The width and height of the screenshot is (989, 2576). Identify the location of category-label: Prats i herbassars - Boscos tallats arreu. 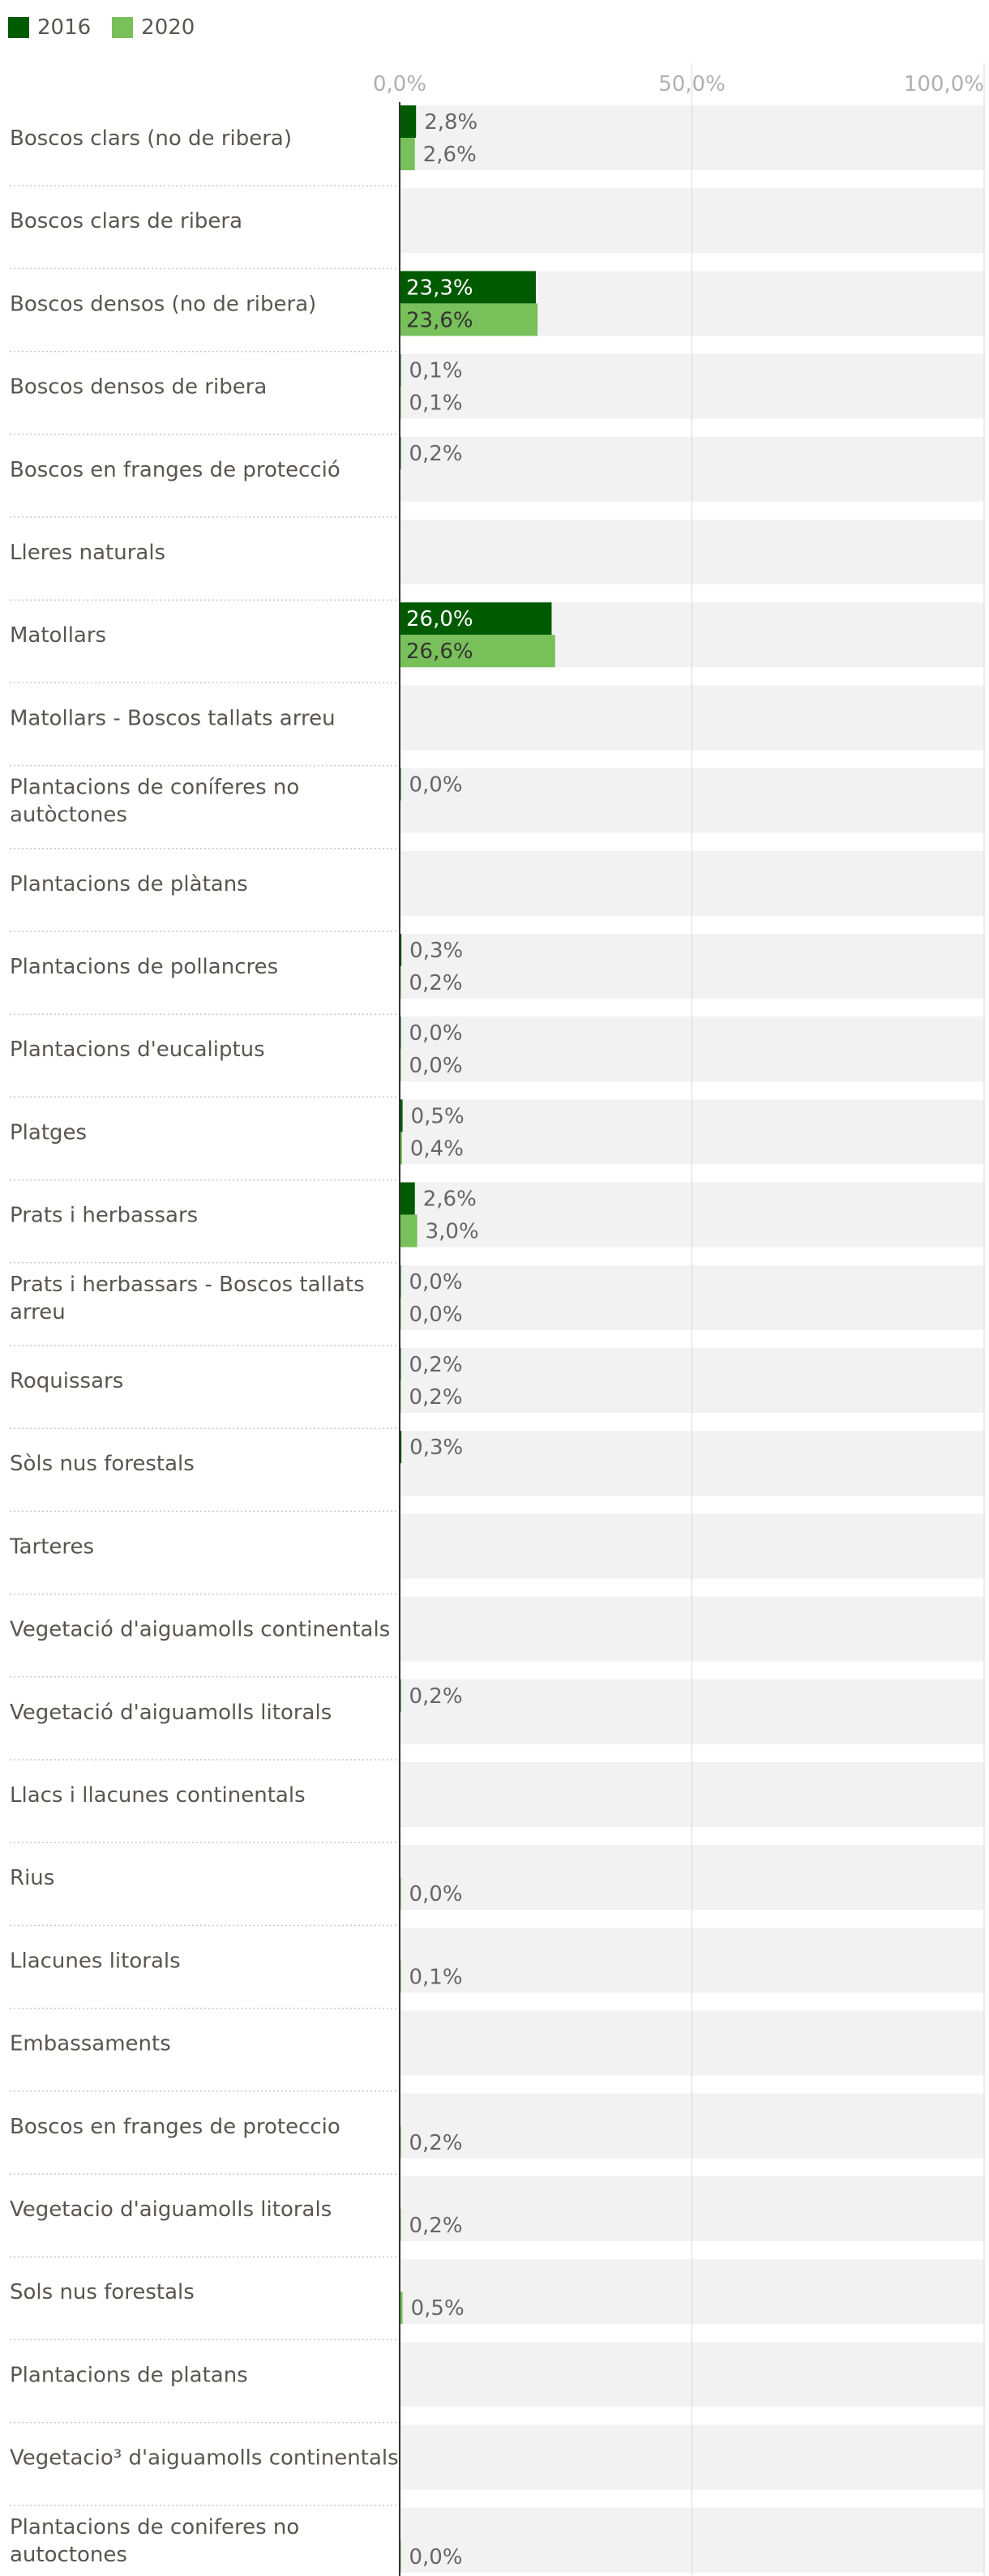
(187, 1298).